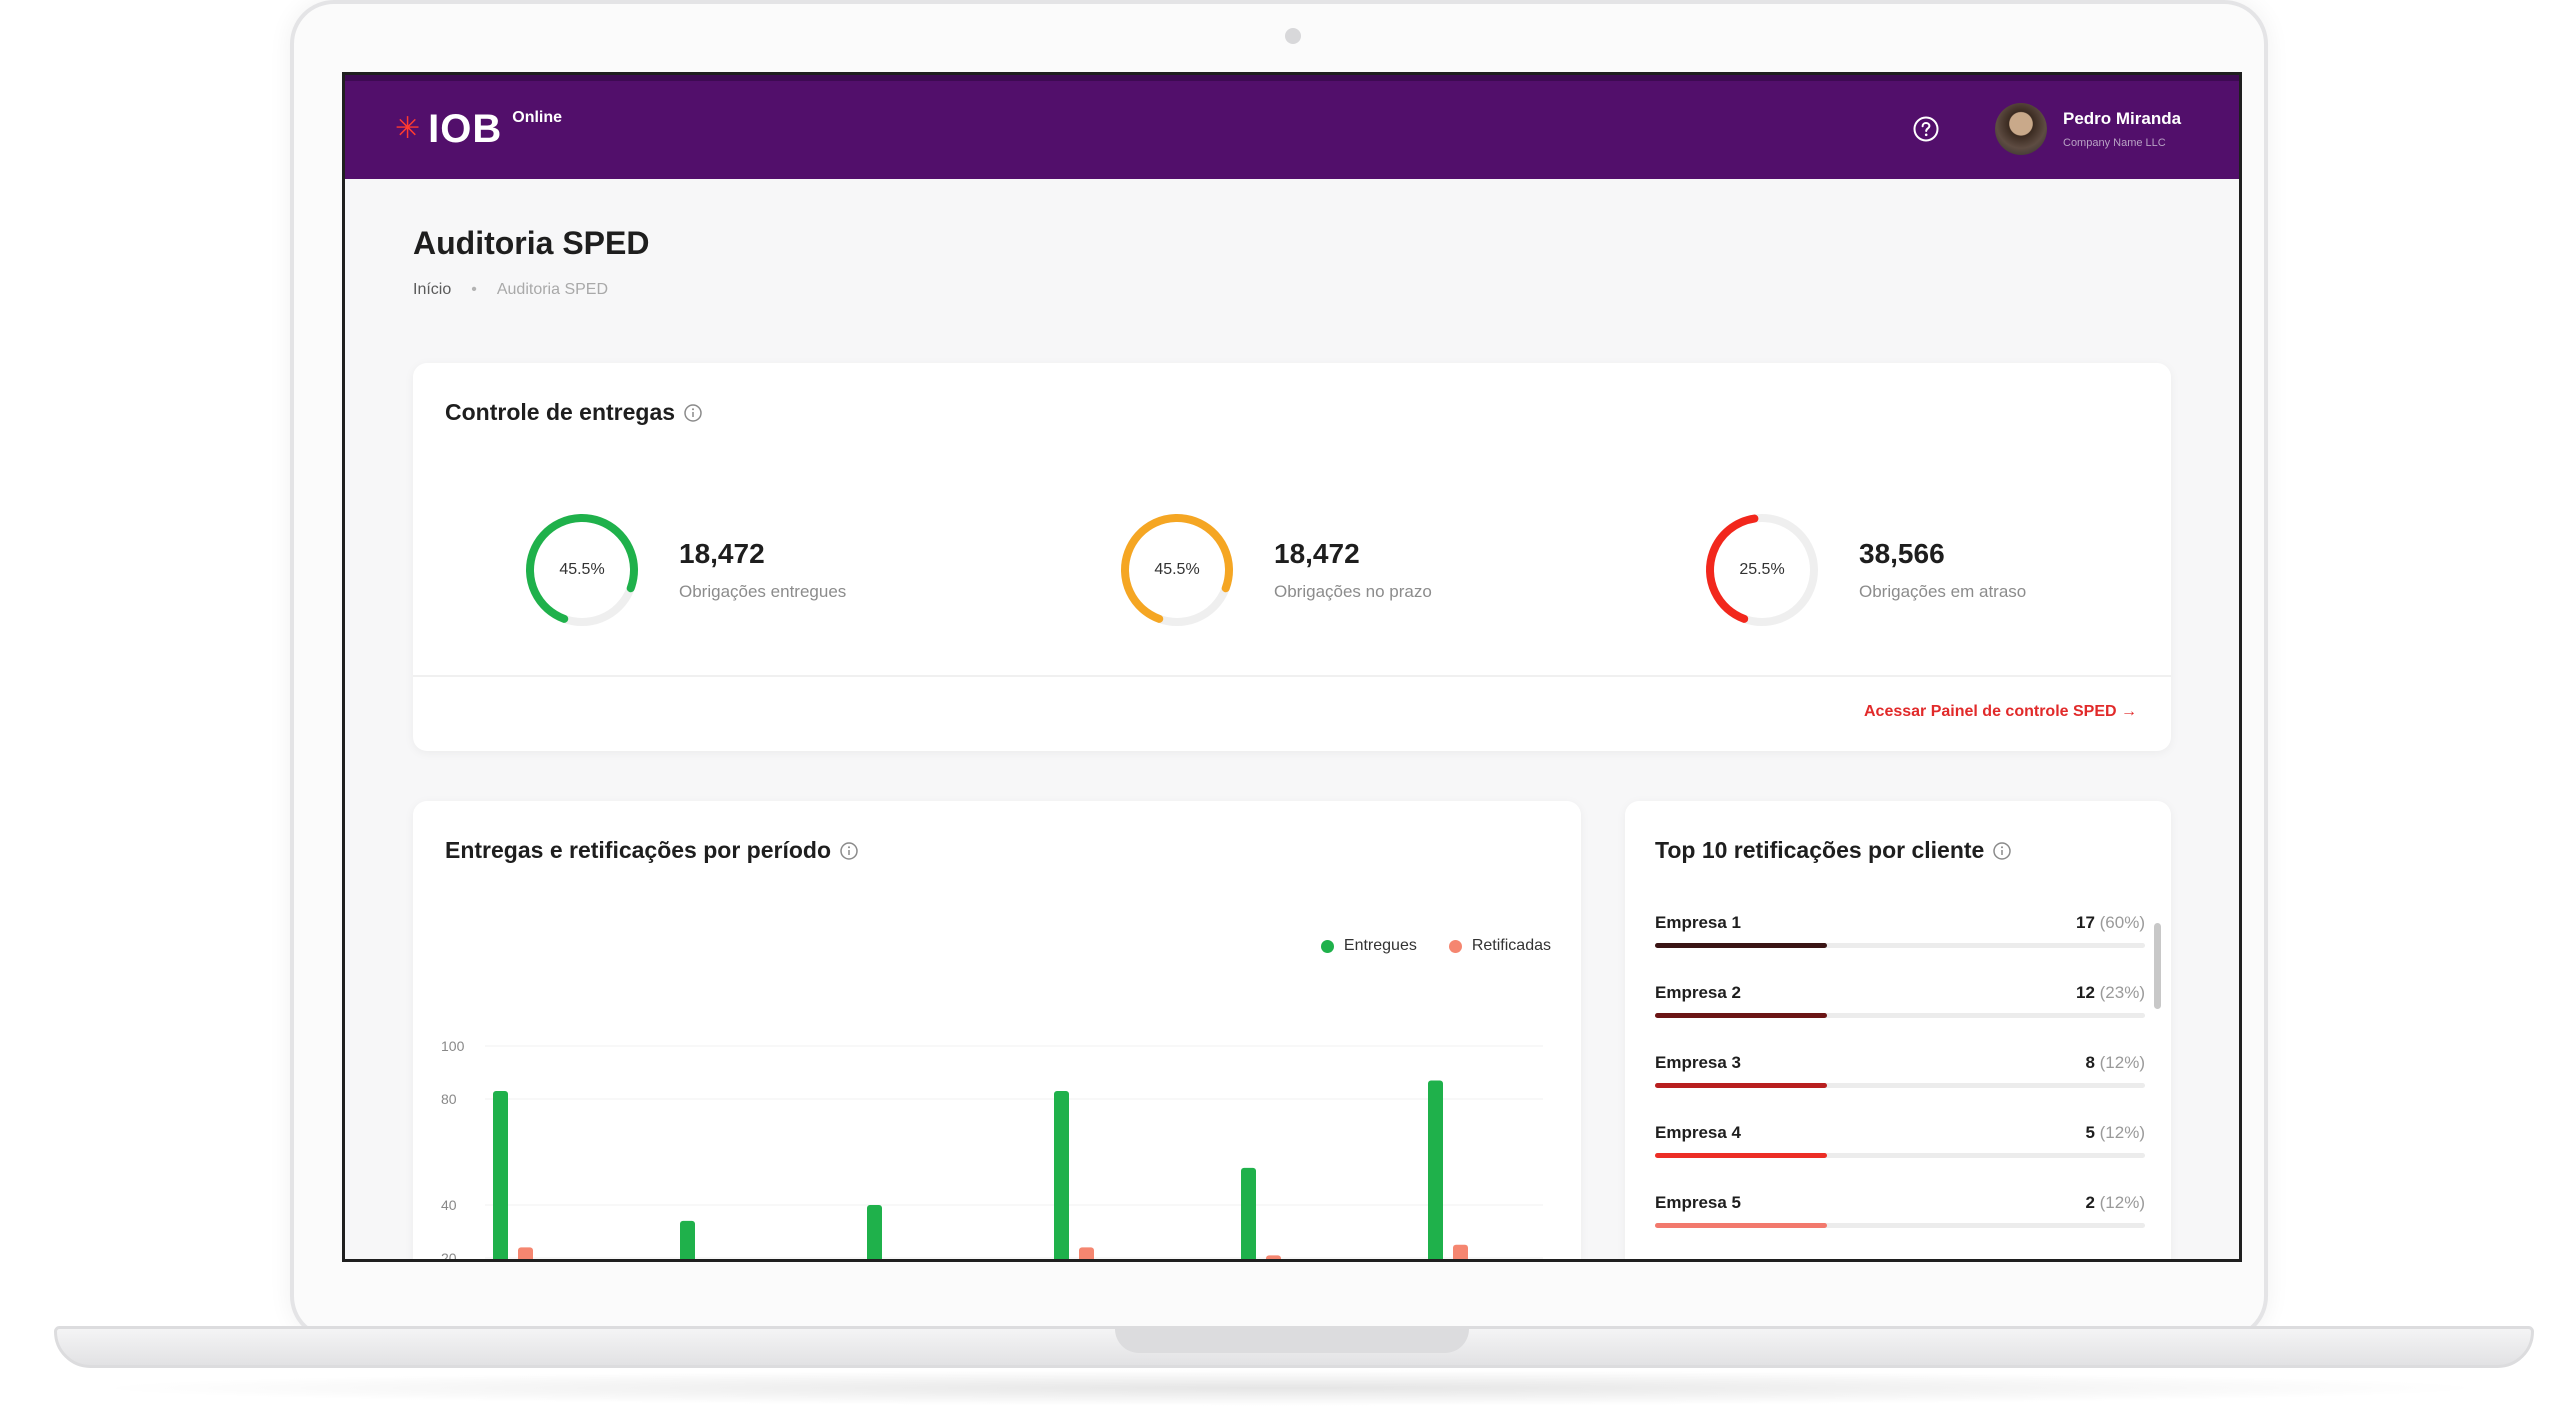  I want to click on client-count: 12, so click(2085, 992).